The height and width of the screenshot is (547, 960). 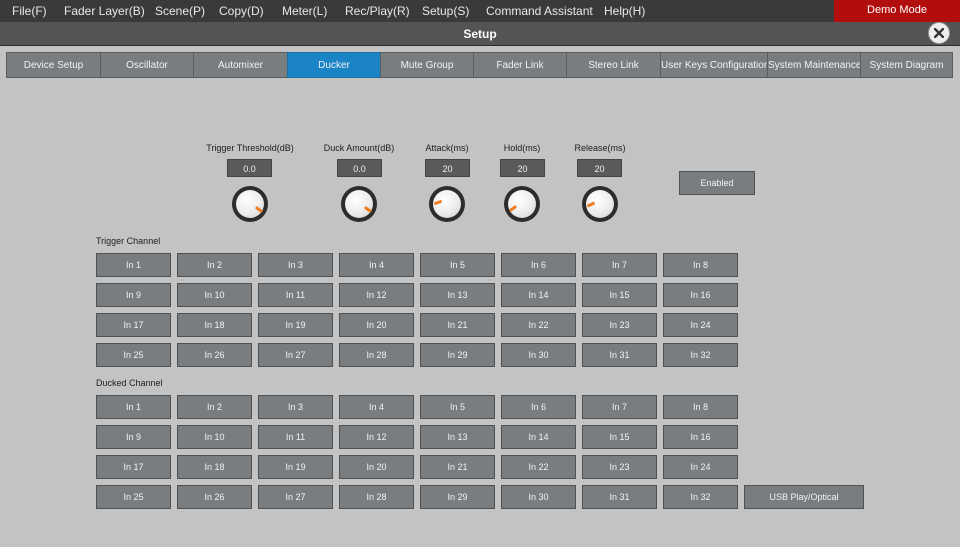 I want to click on release-value: 20, so click(x=599, y=168).